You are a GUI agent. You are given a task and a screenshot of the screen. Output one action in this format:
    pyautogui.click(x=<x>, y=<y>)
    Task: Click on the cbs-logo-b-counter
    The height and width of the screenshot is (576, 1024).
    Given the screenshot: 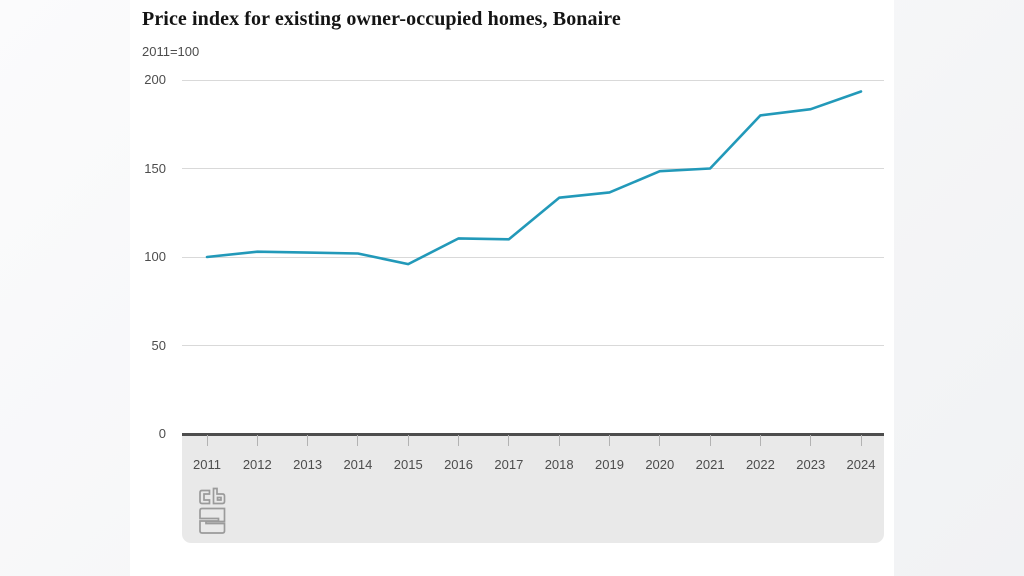 What is the action you would take?
    pyautogui.click(x=219, y=498)
    